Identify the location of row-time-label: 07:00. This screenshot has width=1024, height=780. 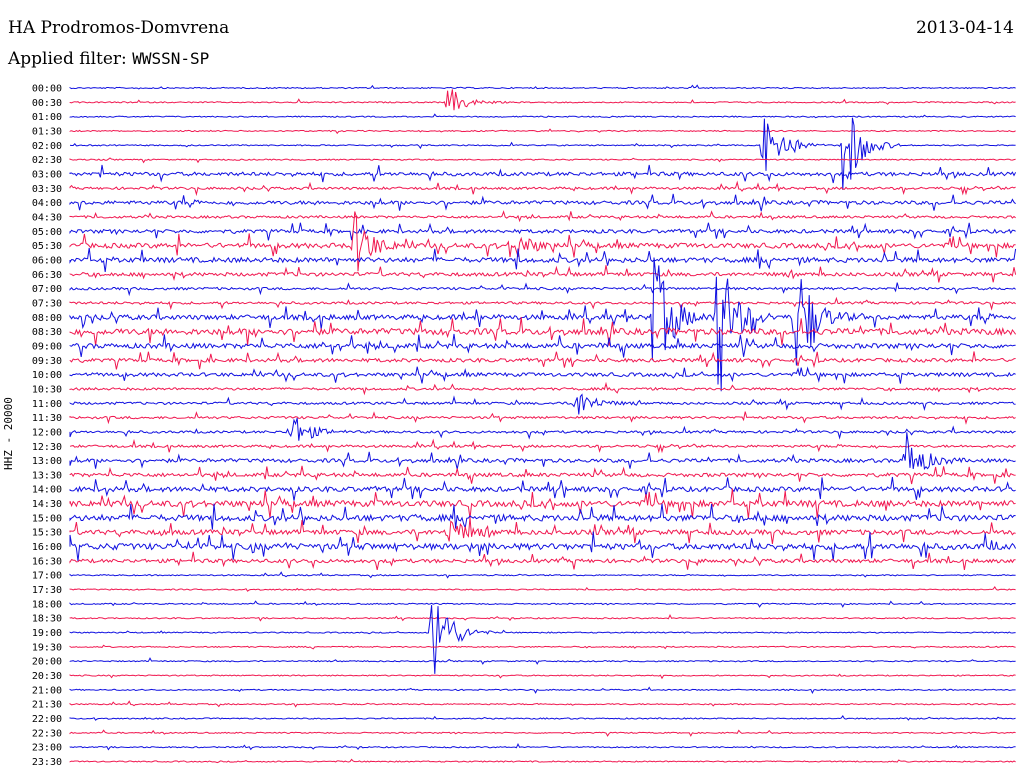
(47, 289).